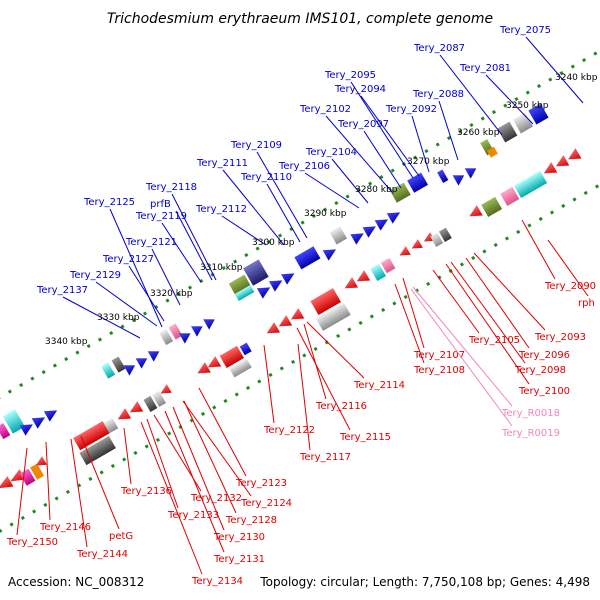 This screenshot has width=600, height=600. Describe the element at coordinates (325, 457) in the screenshot. I see `gene-label-tery-2117: Tery_2117` at that location.